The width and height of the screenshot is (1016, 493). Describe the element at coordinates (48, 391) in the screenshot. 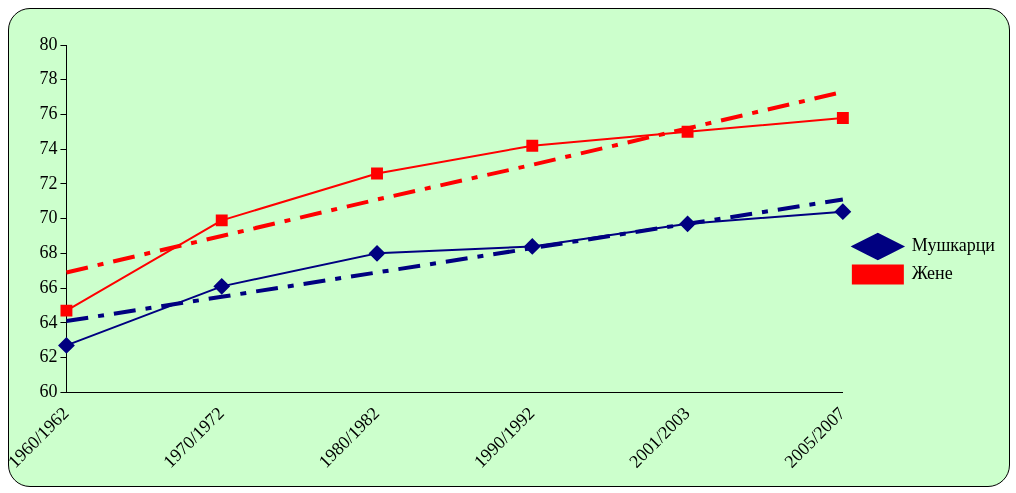

I see `y-tick-label: 60` at that location.